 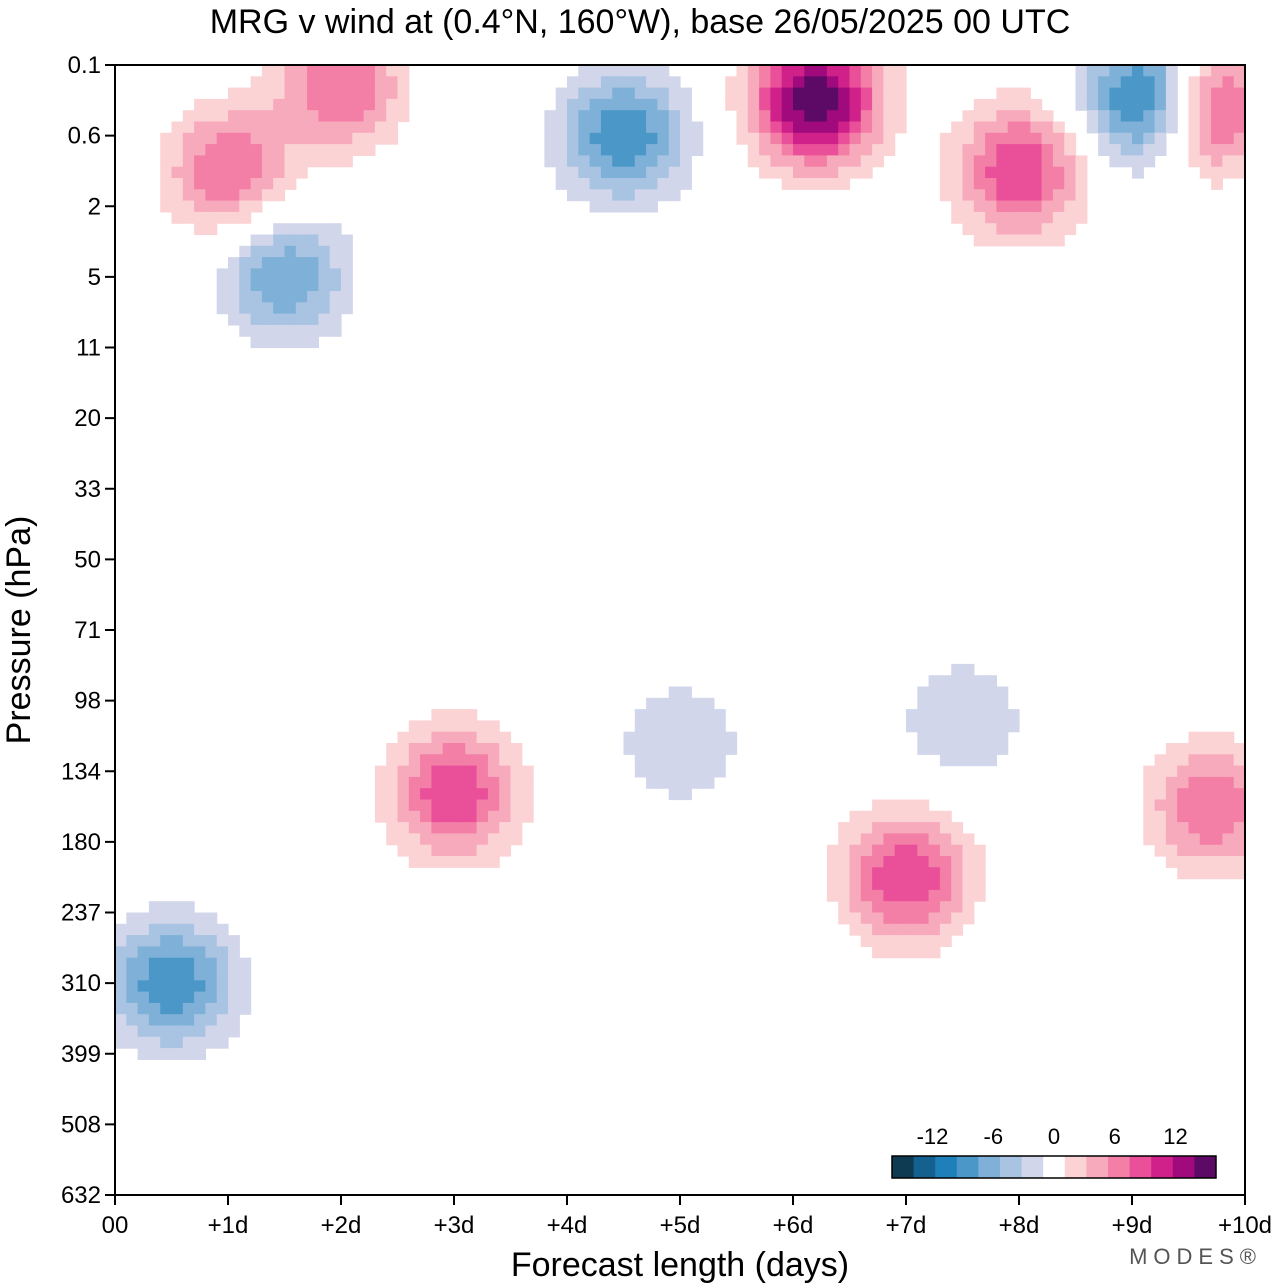 I want to click on colorbar-tick-label: 6, so click(x=1115, y=1136).